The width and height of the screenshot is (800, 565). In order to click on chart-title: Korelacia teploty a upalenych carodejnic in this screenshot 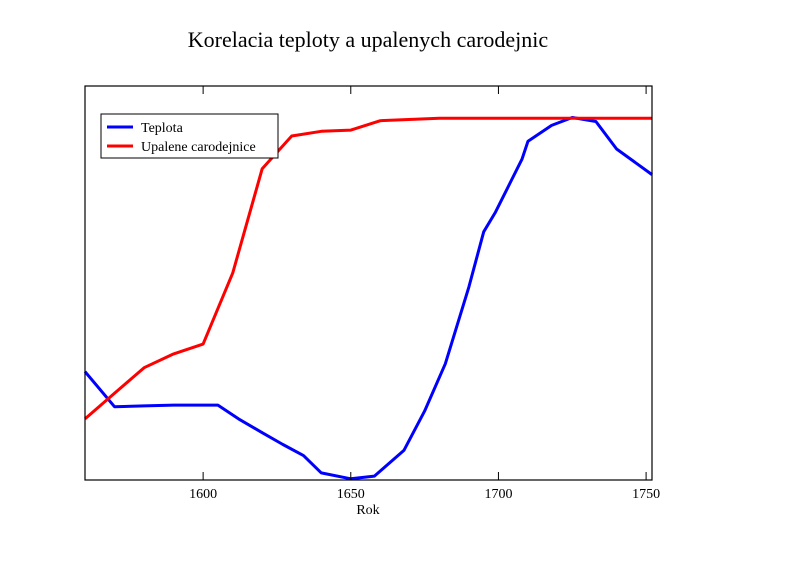, I will do `click(368, 39)`.